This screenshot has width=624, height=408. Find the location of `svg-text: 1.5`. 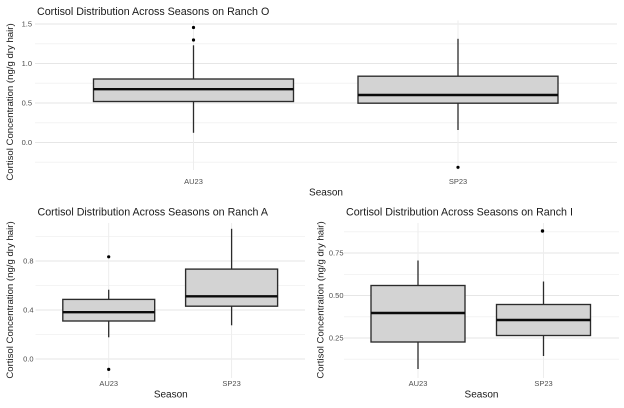

svg-text: 1.5 is located at coordinates (27, 24).